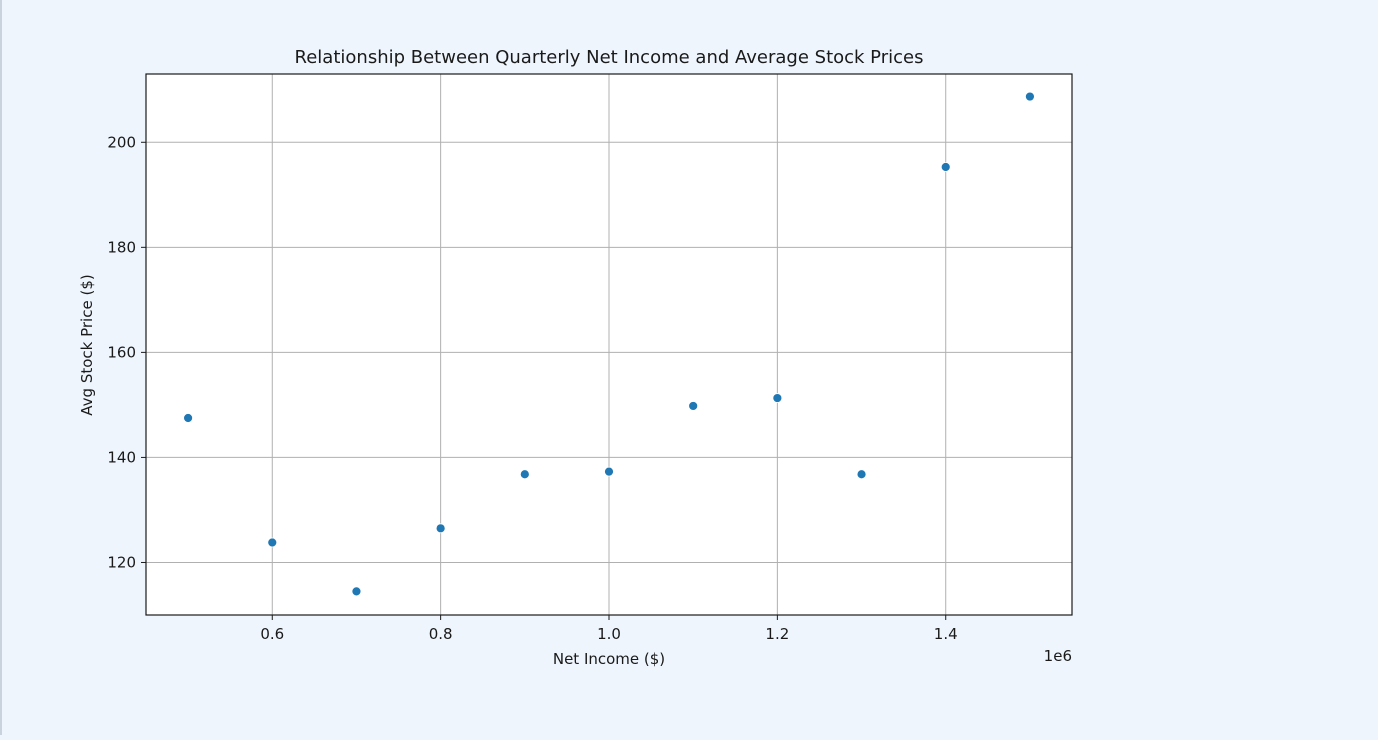  Describe the element at coordinates (121, 457) in the screenshot. I see `y-tick-label: 140` at that location.